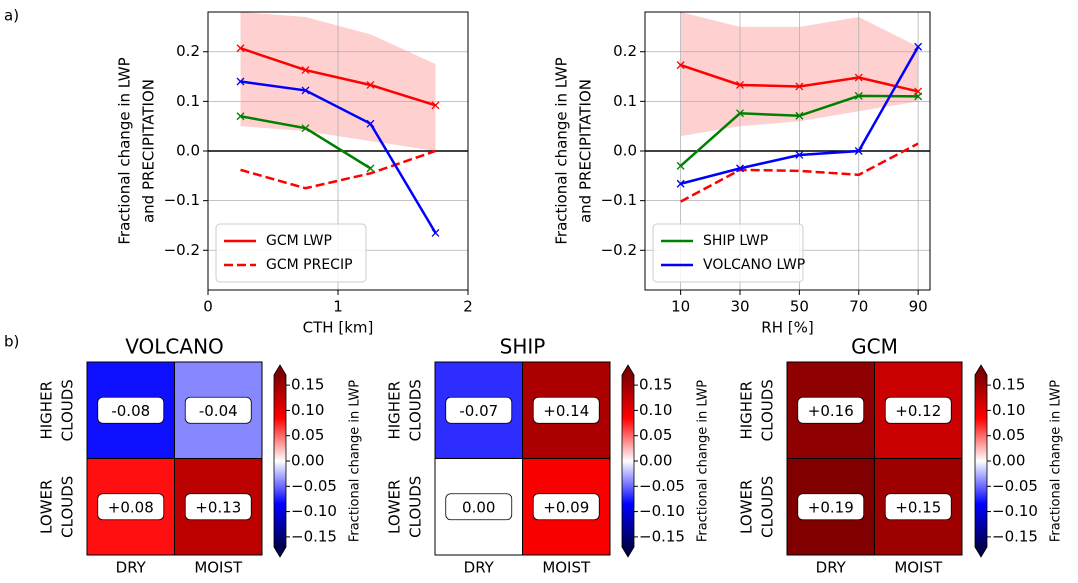 The height and width of the screenshot is (583, 1078). I want to click on column-label: MOIST, so click(218, 568).